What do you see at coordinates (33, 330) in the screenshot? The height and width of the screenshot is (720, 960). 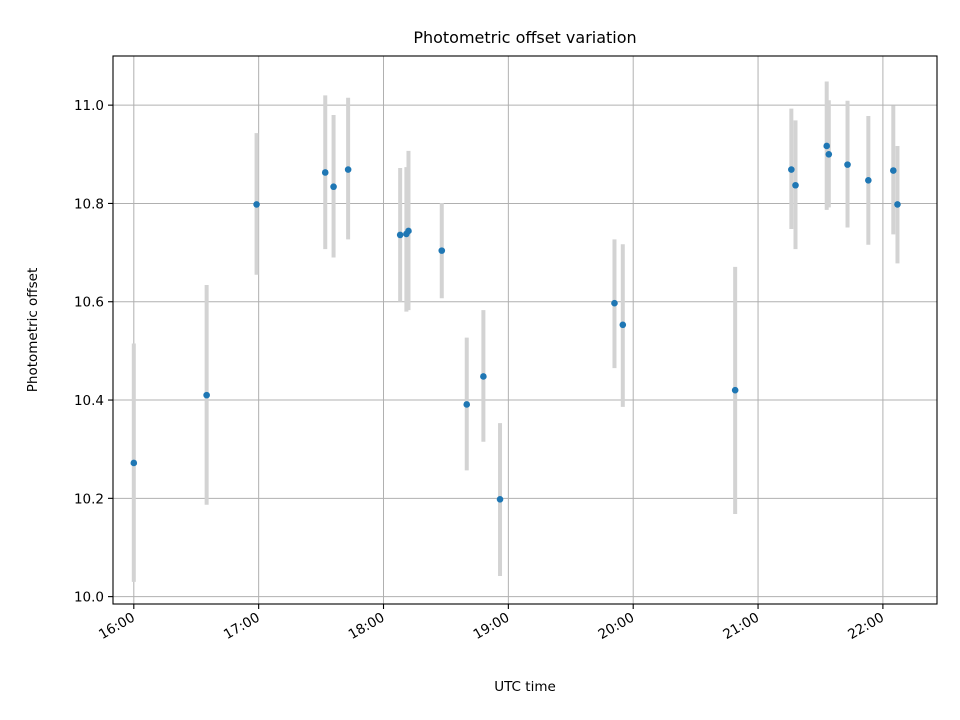 I see `y-axis-label: Photometric offset` at bounding box center [33, 330].